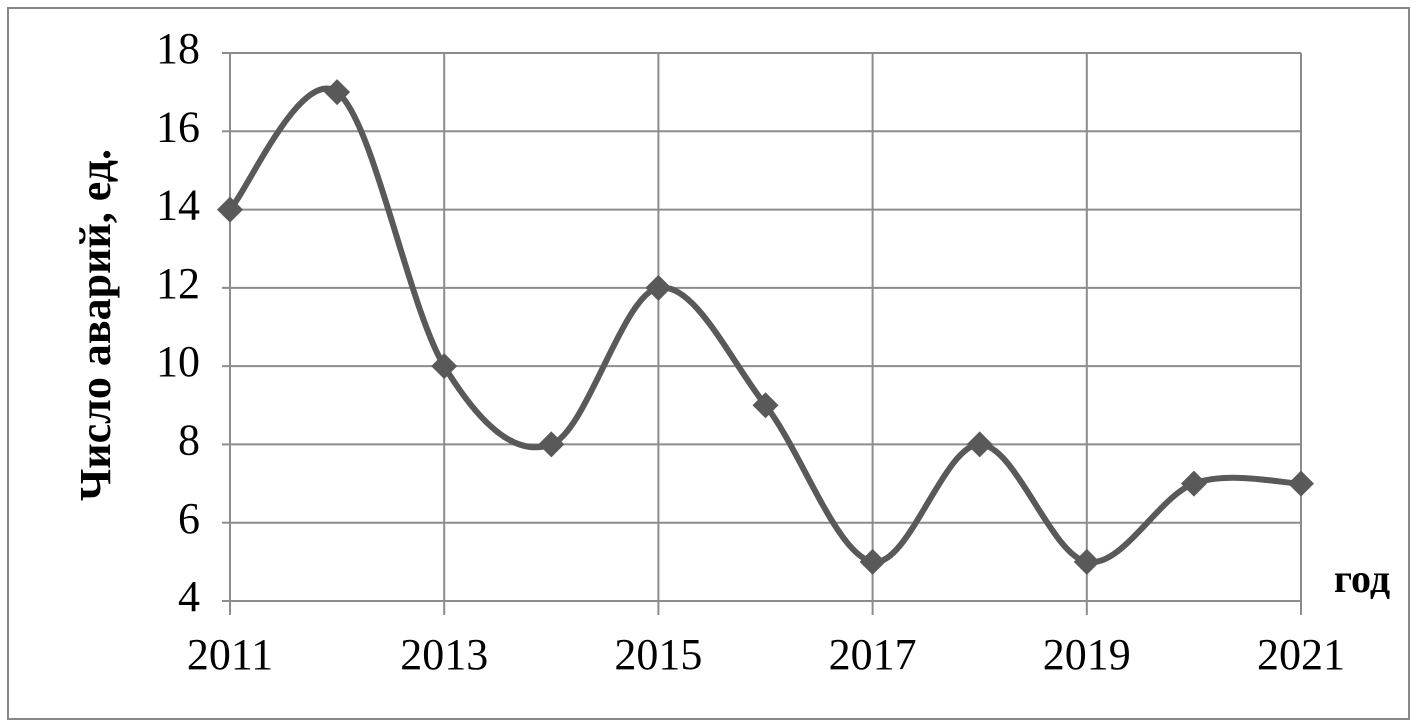  Describe the element at coordinates (178, 283) in the screenshot. I see `y-tick-label: 12` at that location.